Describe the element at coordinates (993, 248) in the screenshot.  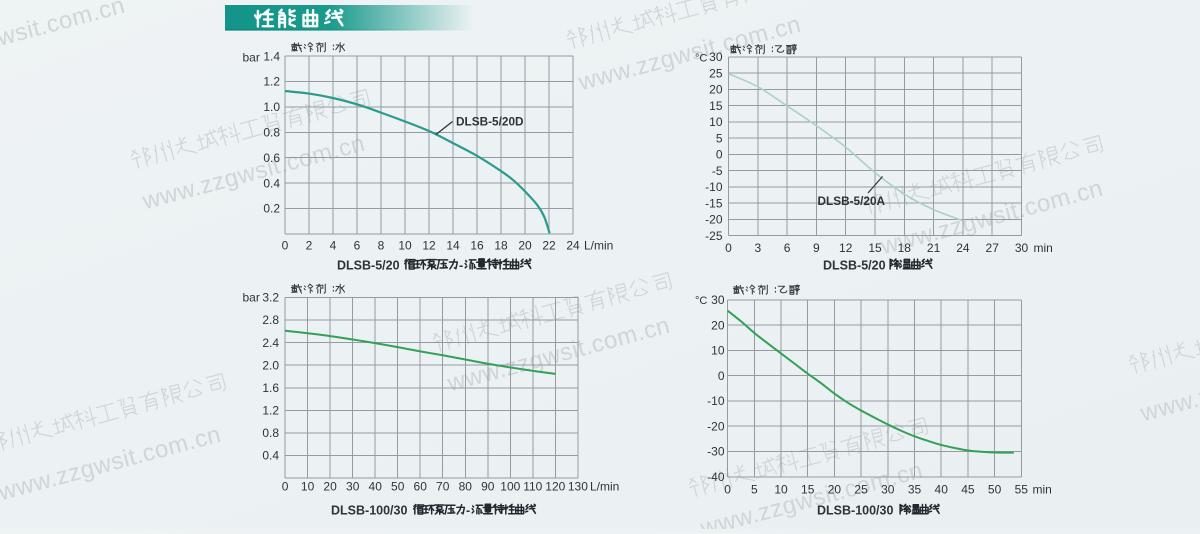
I see `svg-text: 27` at that location.